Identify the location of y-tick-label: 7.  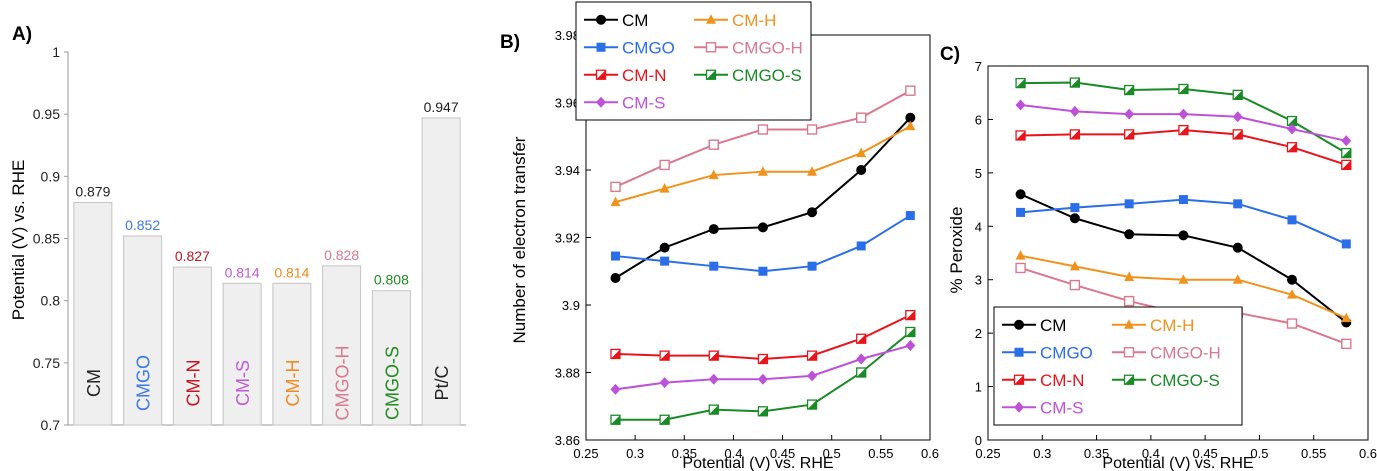
(978, 66).